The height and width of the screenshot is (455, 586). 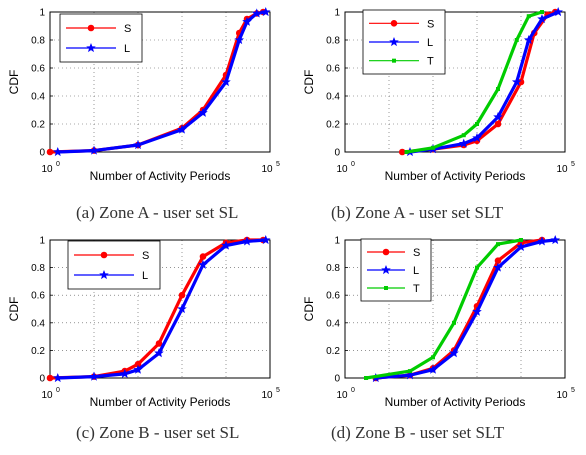 What do you see at coordinates (158, 432) in the screenshot?
I see `caption-c: (c) Zone B - user set SL` at bounding box center [158, 432].